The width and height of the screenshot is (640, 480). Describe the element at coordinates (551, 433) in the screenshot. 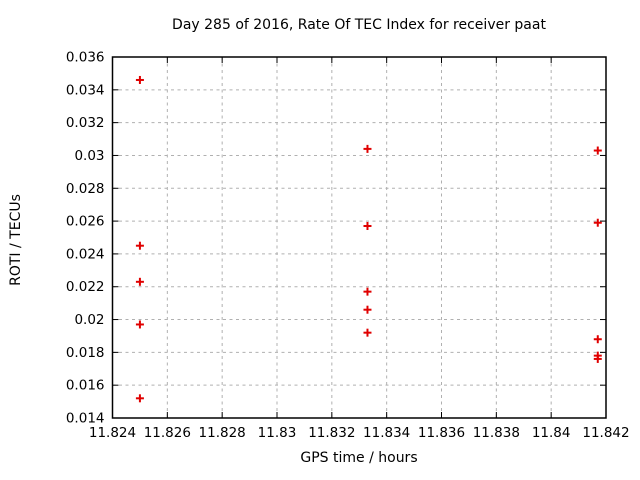

I see `x-tick-label: 11.84` at that location.